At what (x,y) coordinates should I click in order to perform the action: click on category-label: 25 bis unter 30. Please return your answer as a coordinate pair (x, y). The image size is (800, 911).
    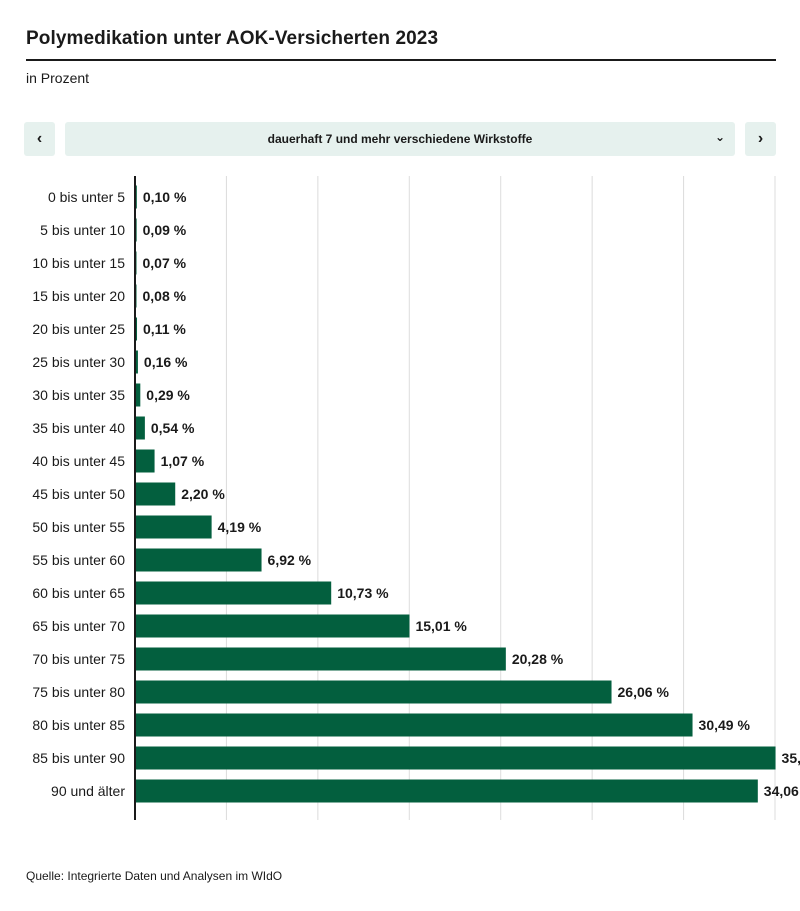
    Looking at the image, I should click on (78, 362).